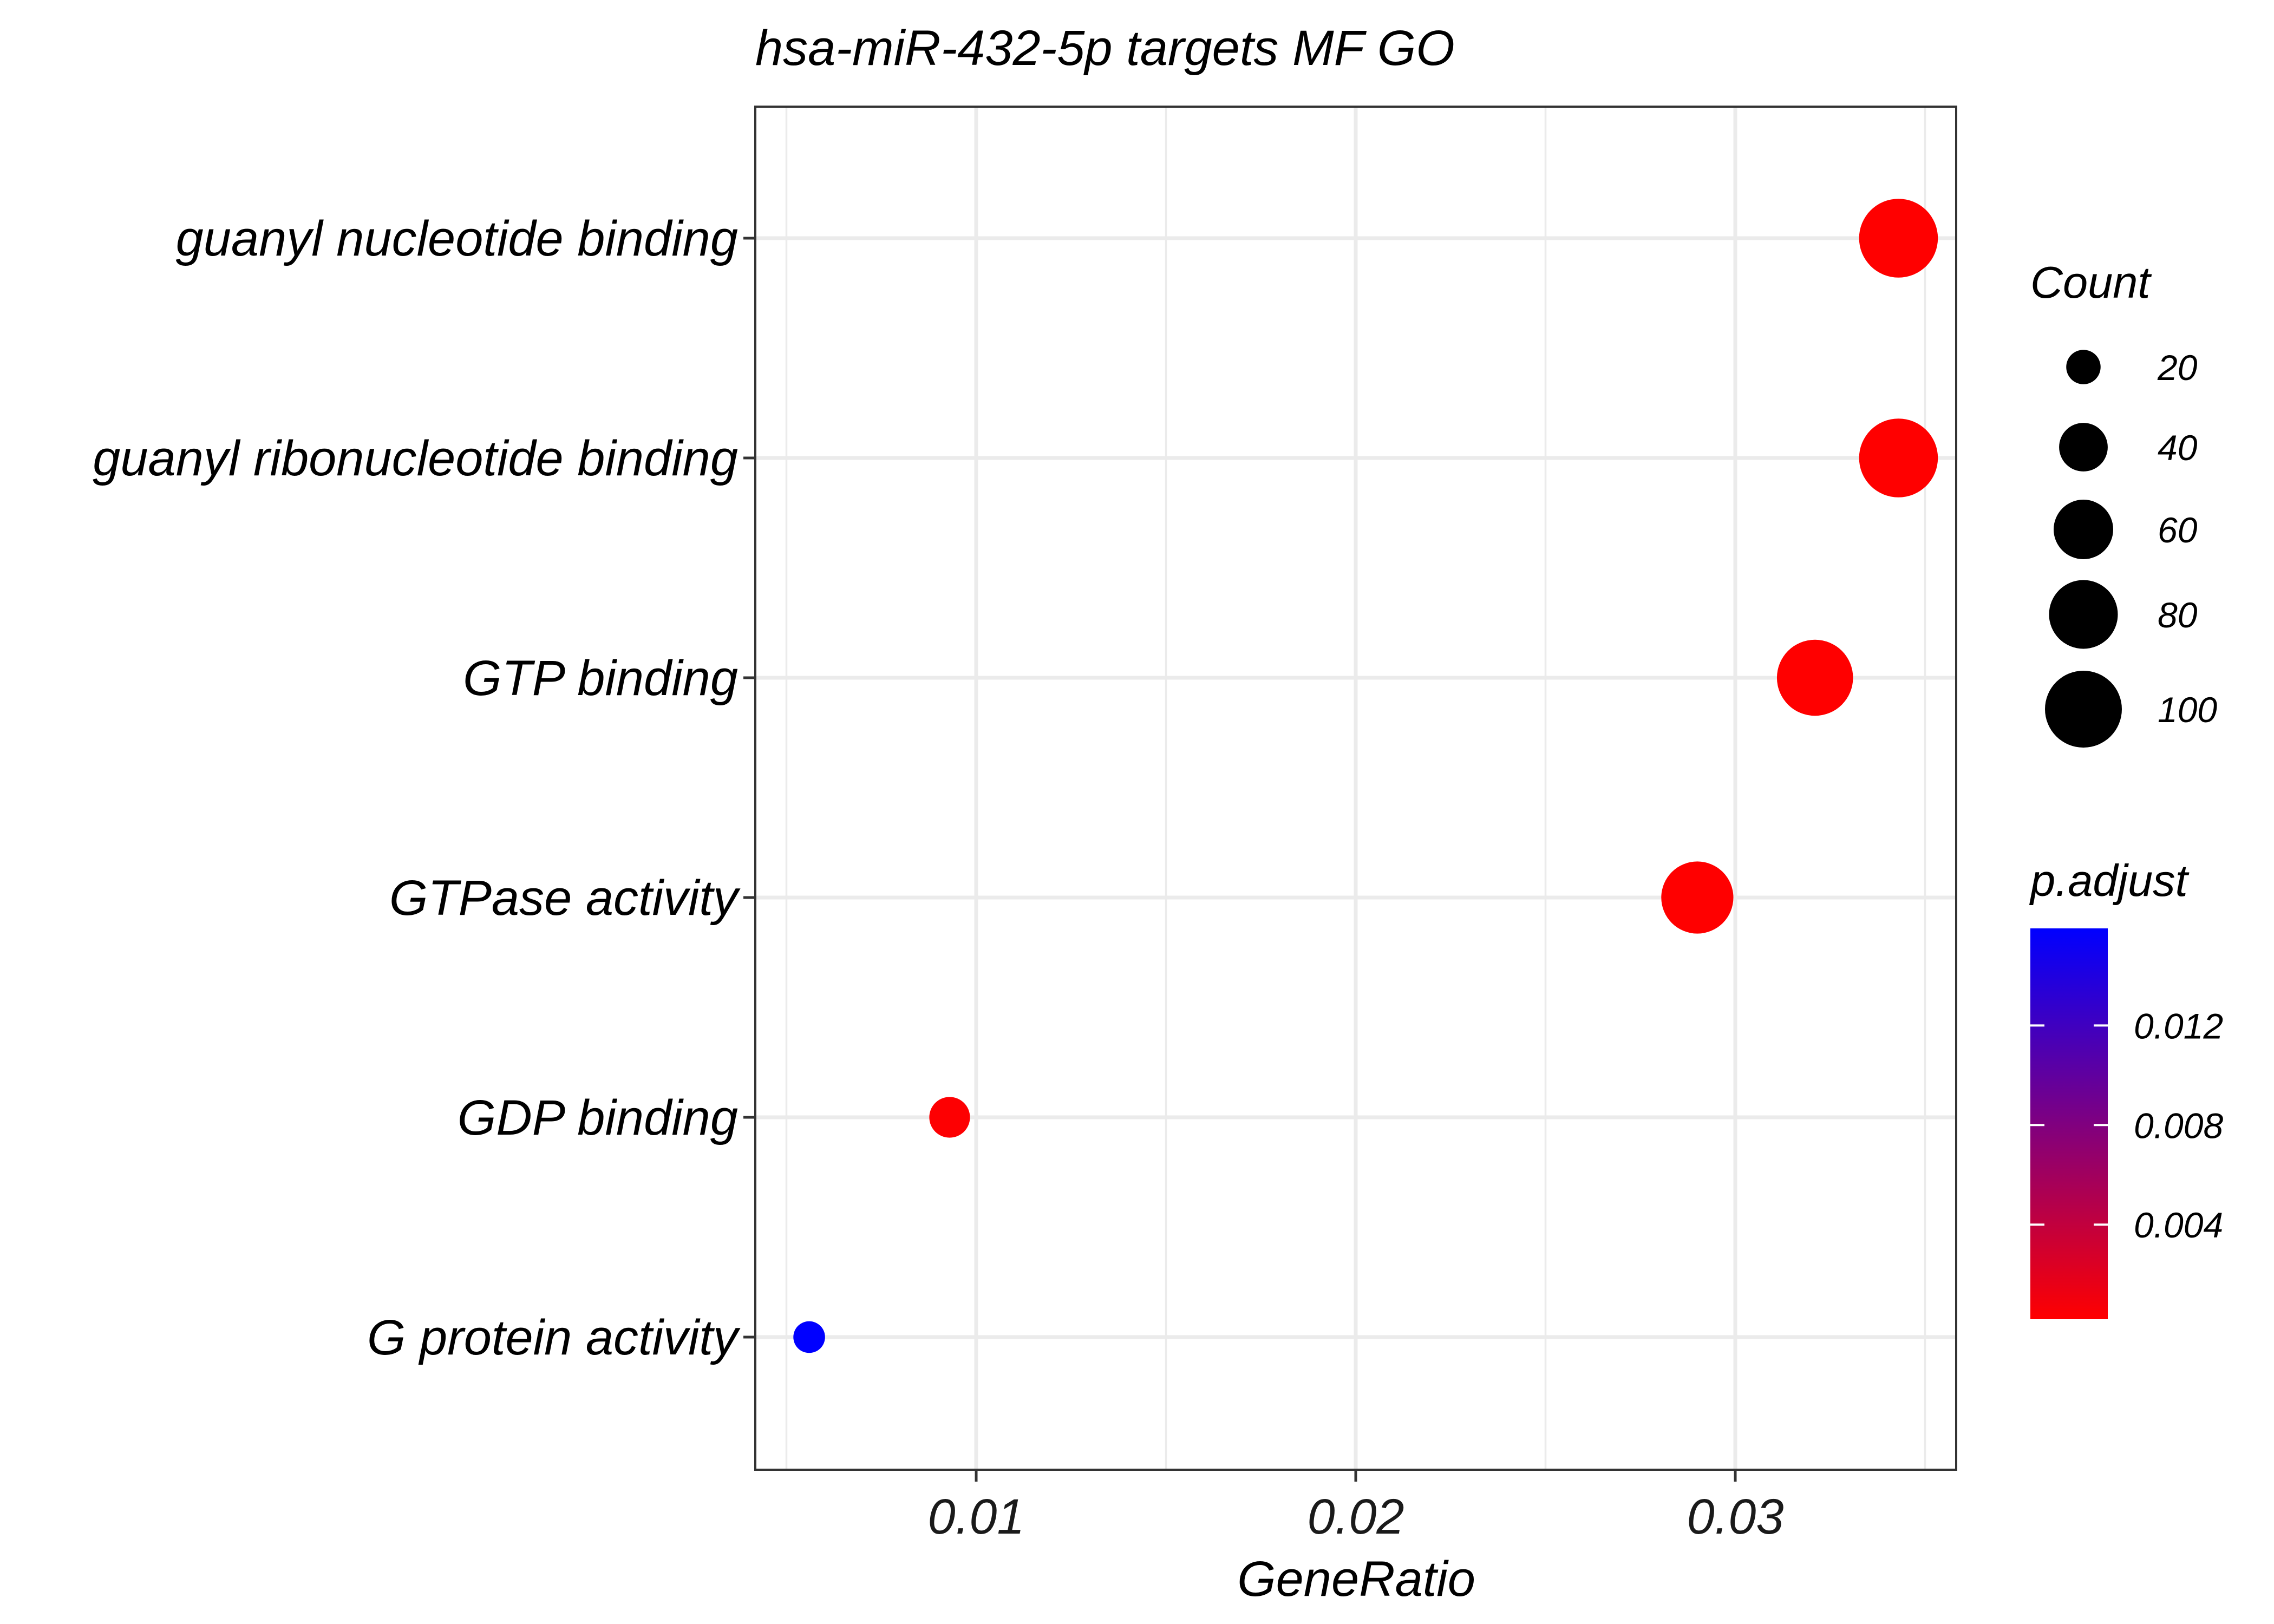 The width and height of the screenshot is (2274, 1624). I want to click on y-tick-label: guanyl ribonucleotide binding, so click(416, 458).